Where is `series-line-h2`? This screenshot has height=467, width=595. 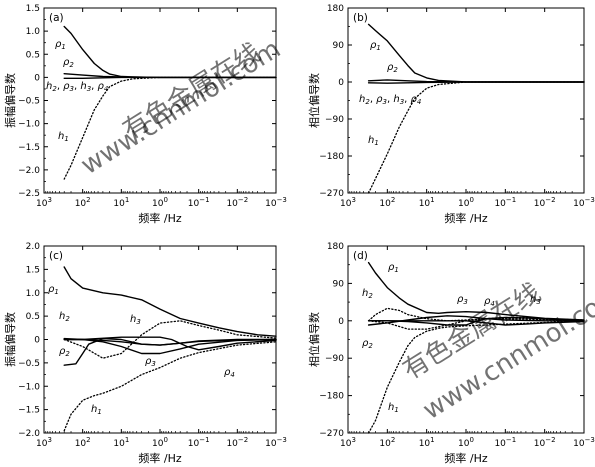 series-line-h2 is located at coordinates (476, 314).